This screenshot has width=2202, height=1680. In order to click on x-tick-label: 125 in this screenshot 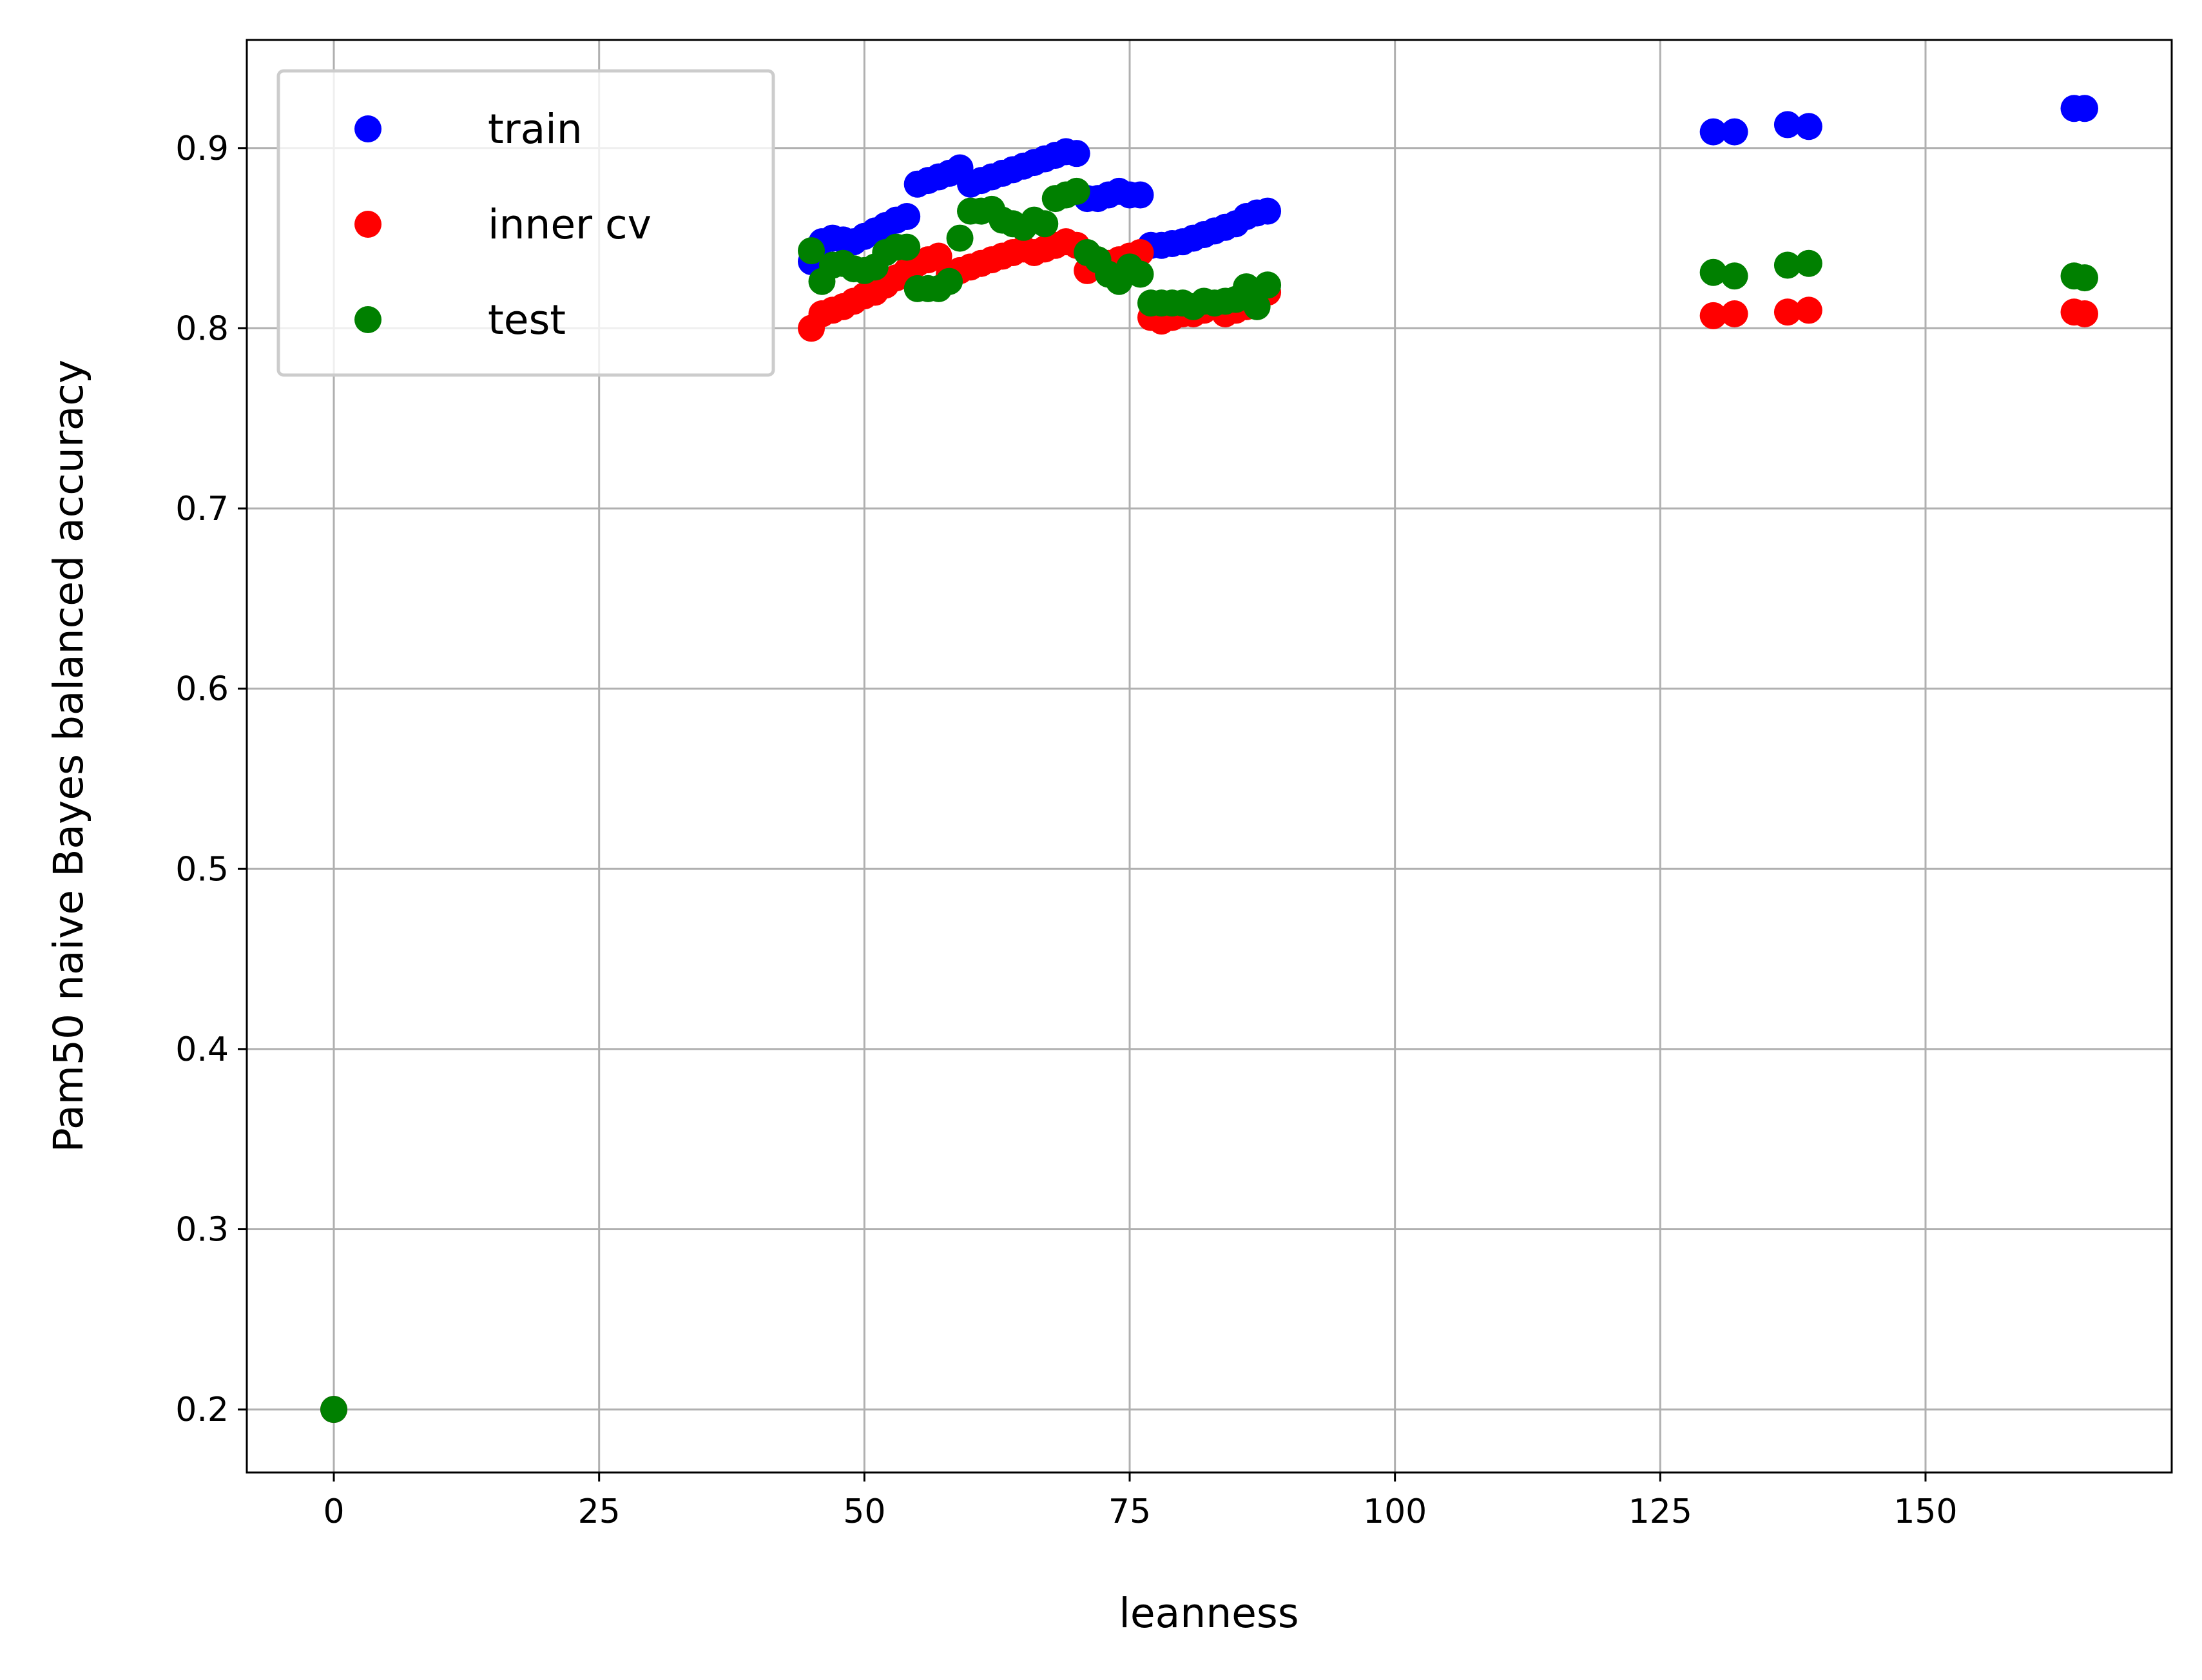, I will do `click(1660, 1512)`.